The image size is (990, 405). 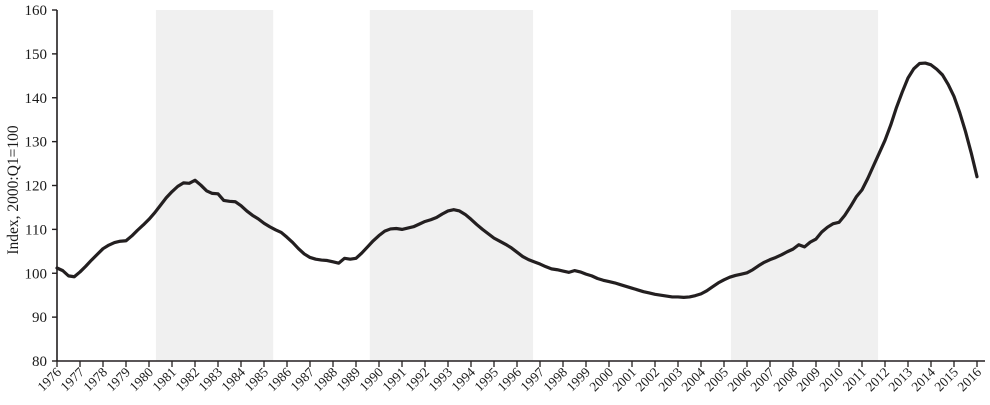 I want to click on y-axis-tick-label: 140, so click(x=36, y=99).